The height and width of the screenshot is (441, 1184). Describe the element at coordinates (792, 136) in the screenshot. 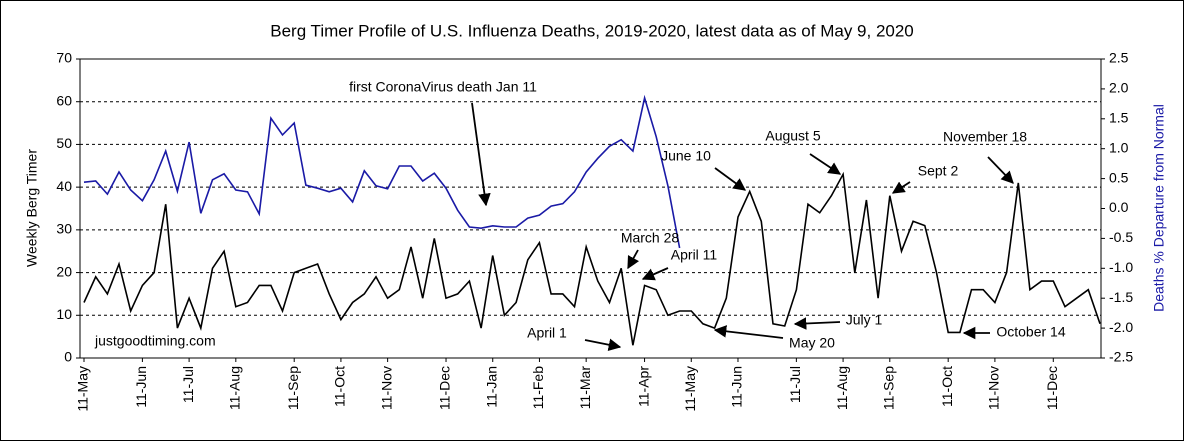

I see `annotation: August 5` at that location.